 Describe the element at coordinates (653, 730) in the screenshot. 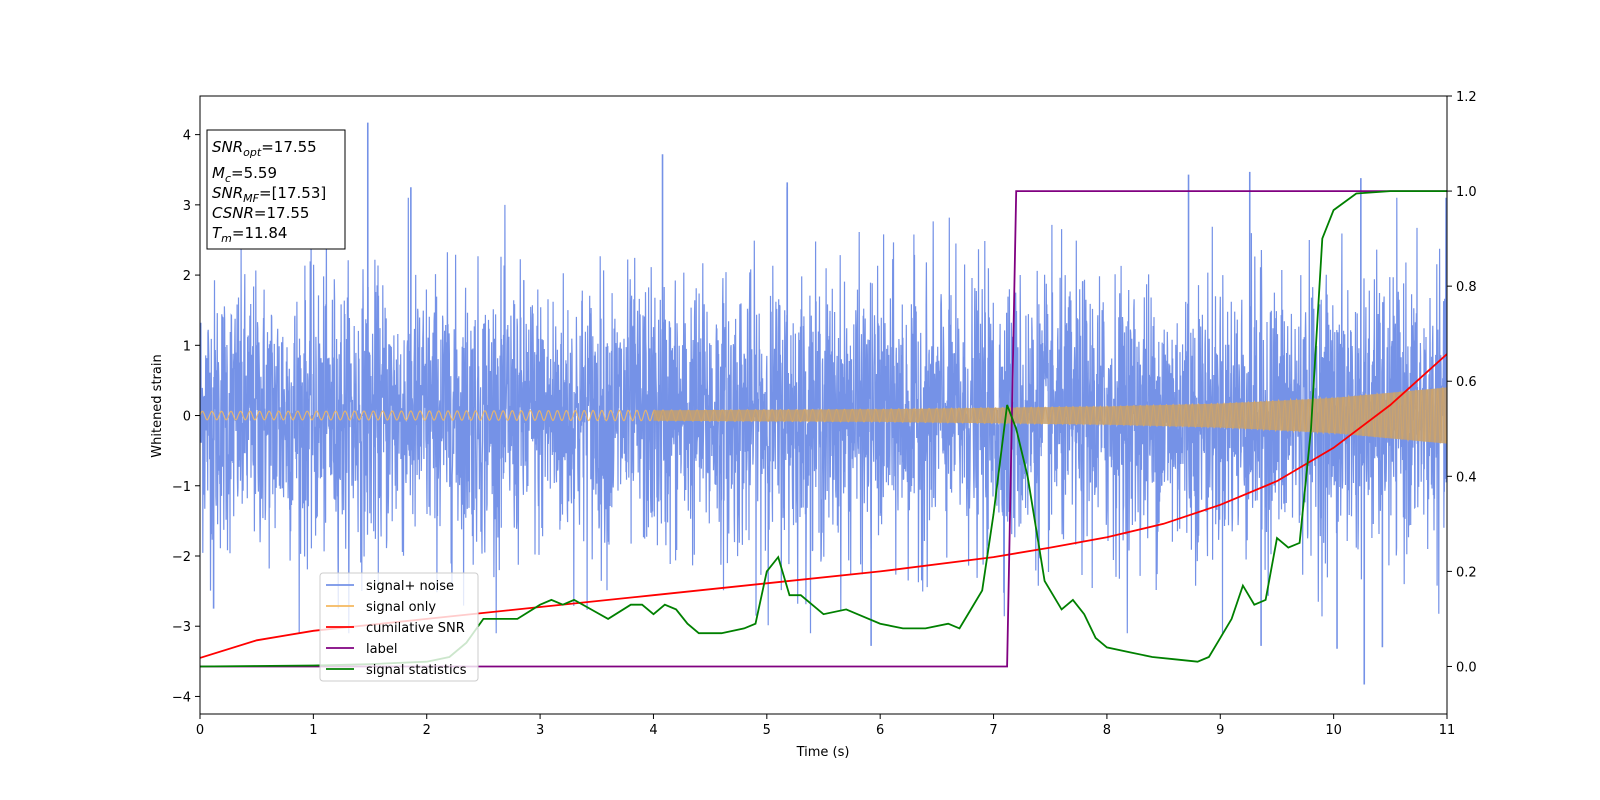

I see `x-tick-label: 4` at that location.